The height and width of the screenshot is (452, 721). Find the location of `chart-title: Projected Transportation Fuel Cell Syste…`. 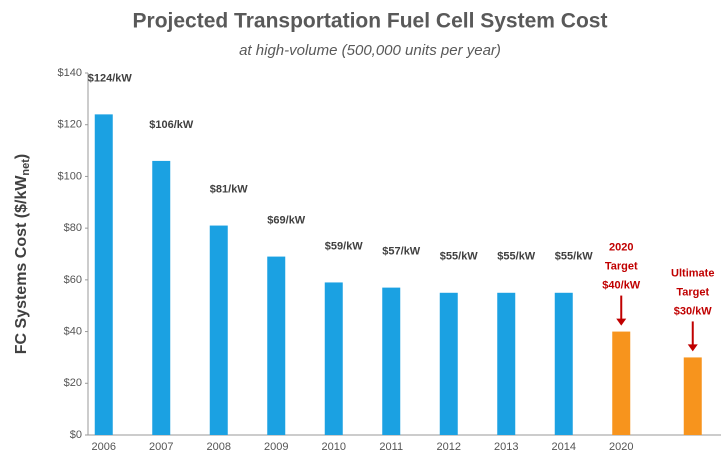

chart-title: Projected Transportation Fuel Cell Syste… is located at coordinates (370, 21).